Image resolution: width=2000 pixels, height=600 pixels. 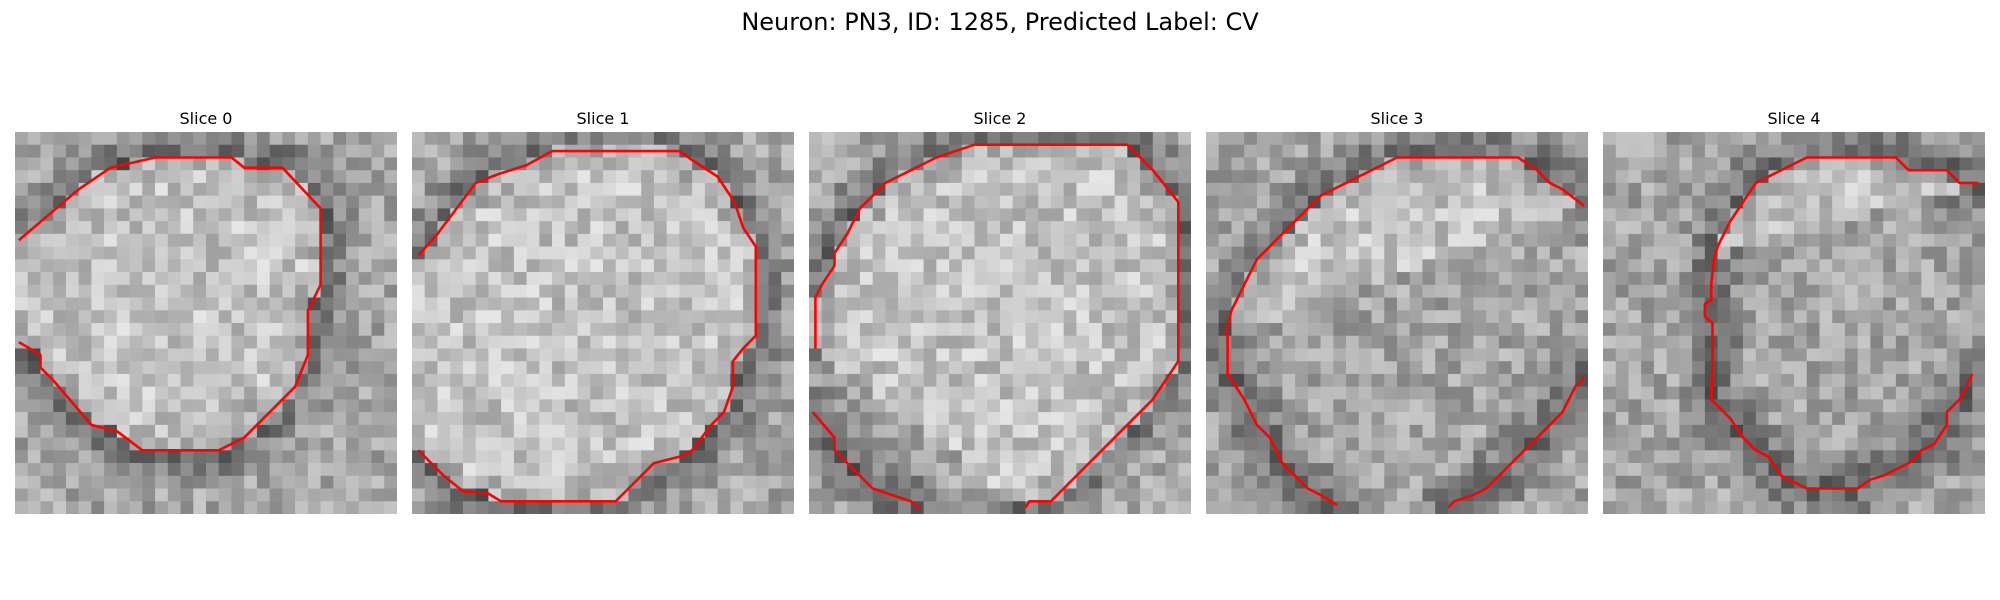 What do you see at coordinates (1794, 118) in the screenshot?
I see `slice-title: Slice 4` at bounding box center [1794, 118].